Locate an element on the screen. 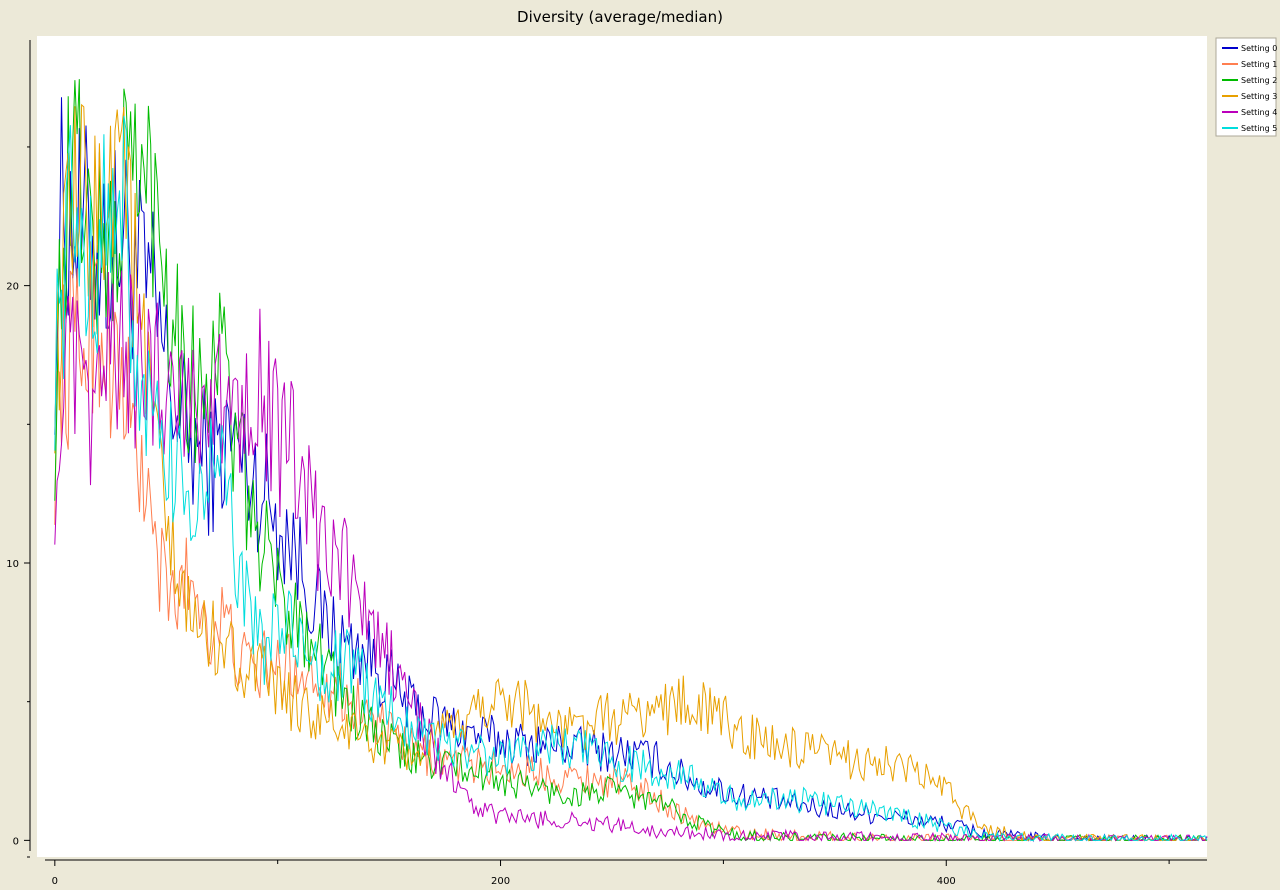  x-tick-label: 400 is located at coordinates (946, 881).